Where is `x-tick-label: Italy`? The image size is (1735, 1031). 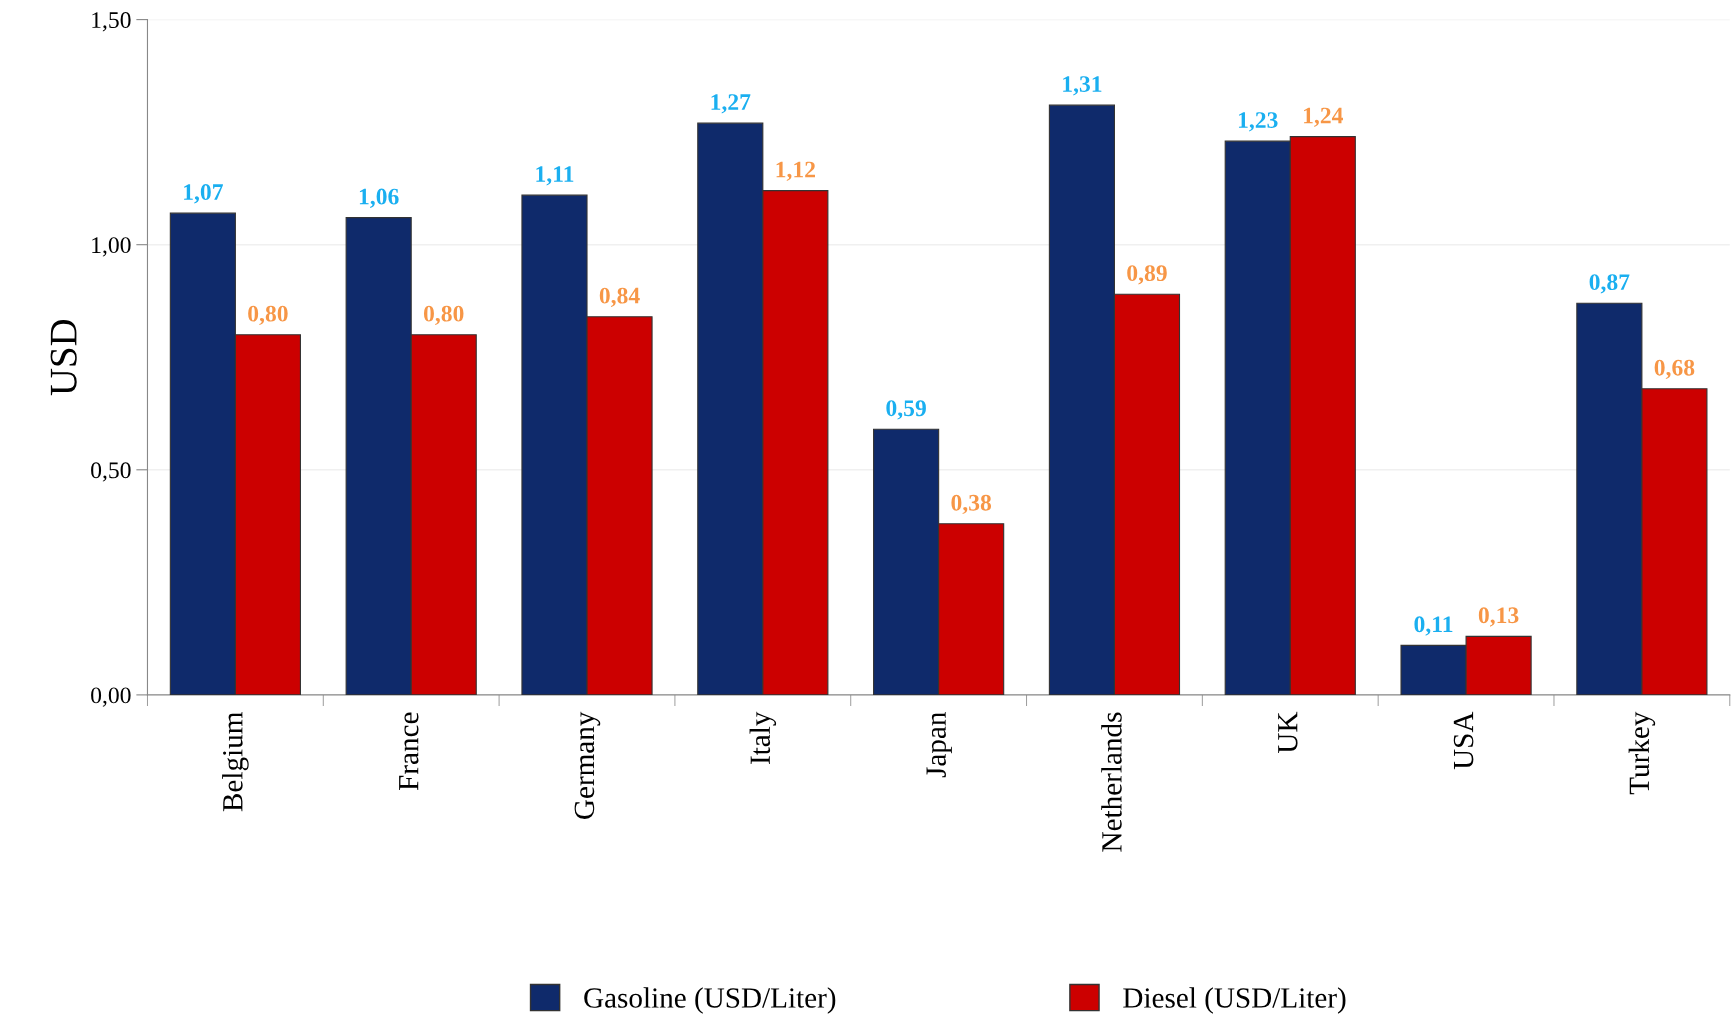 x-tick-label: Italy is located at coordinates (763, 737).